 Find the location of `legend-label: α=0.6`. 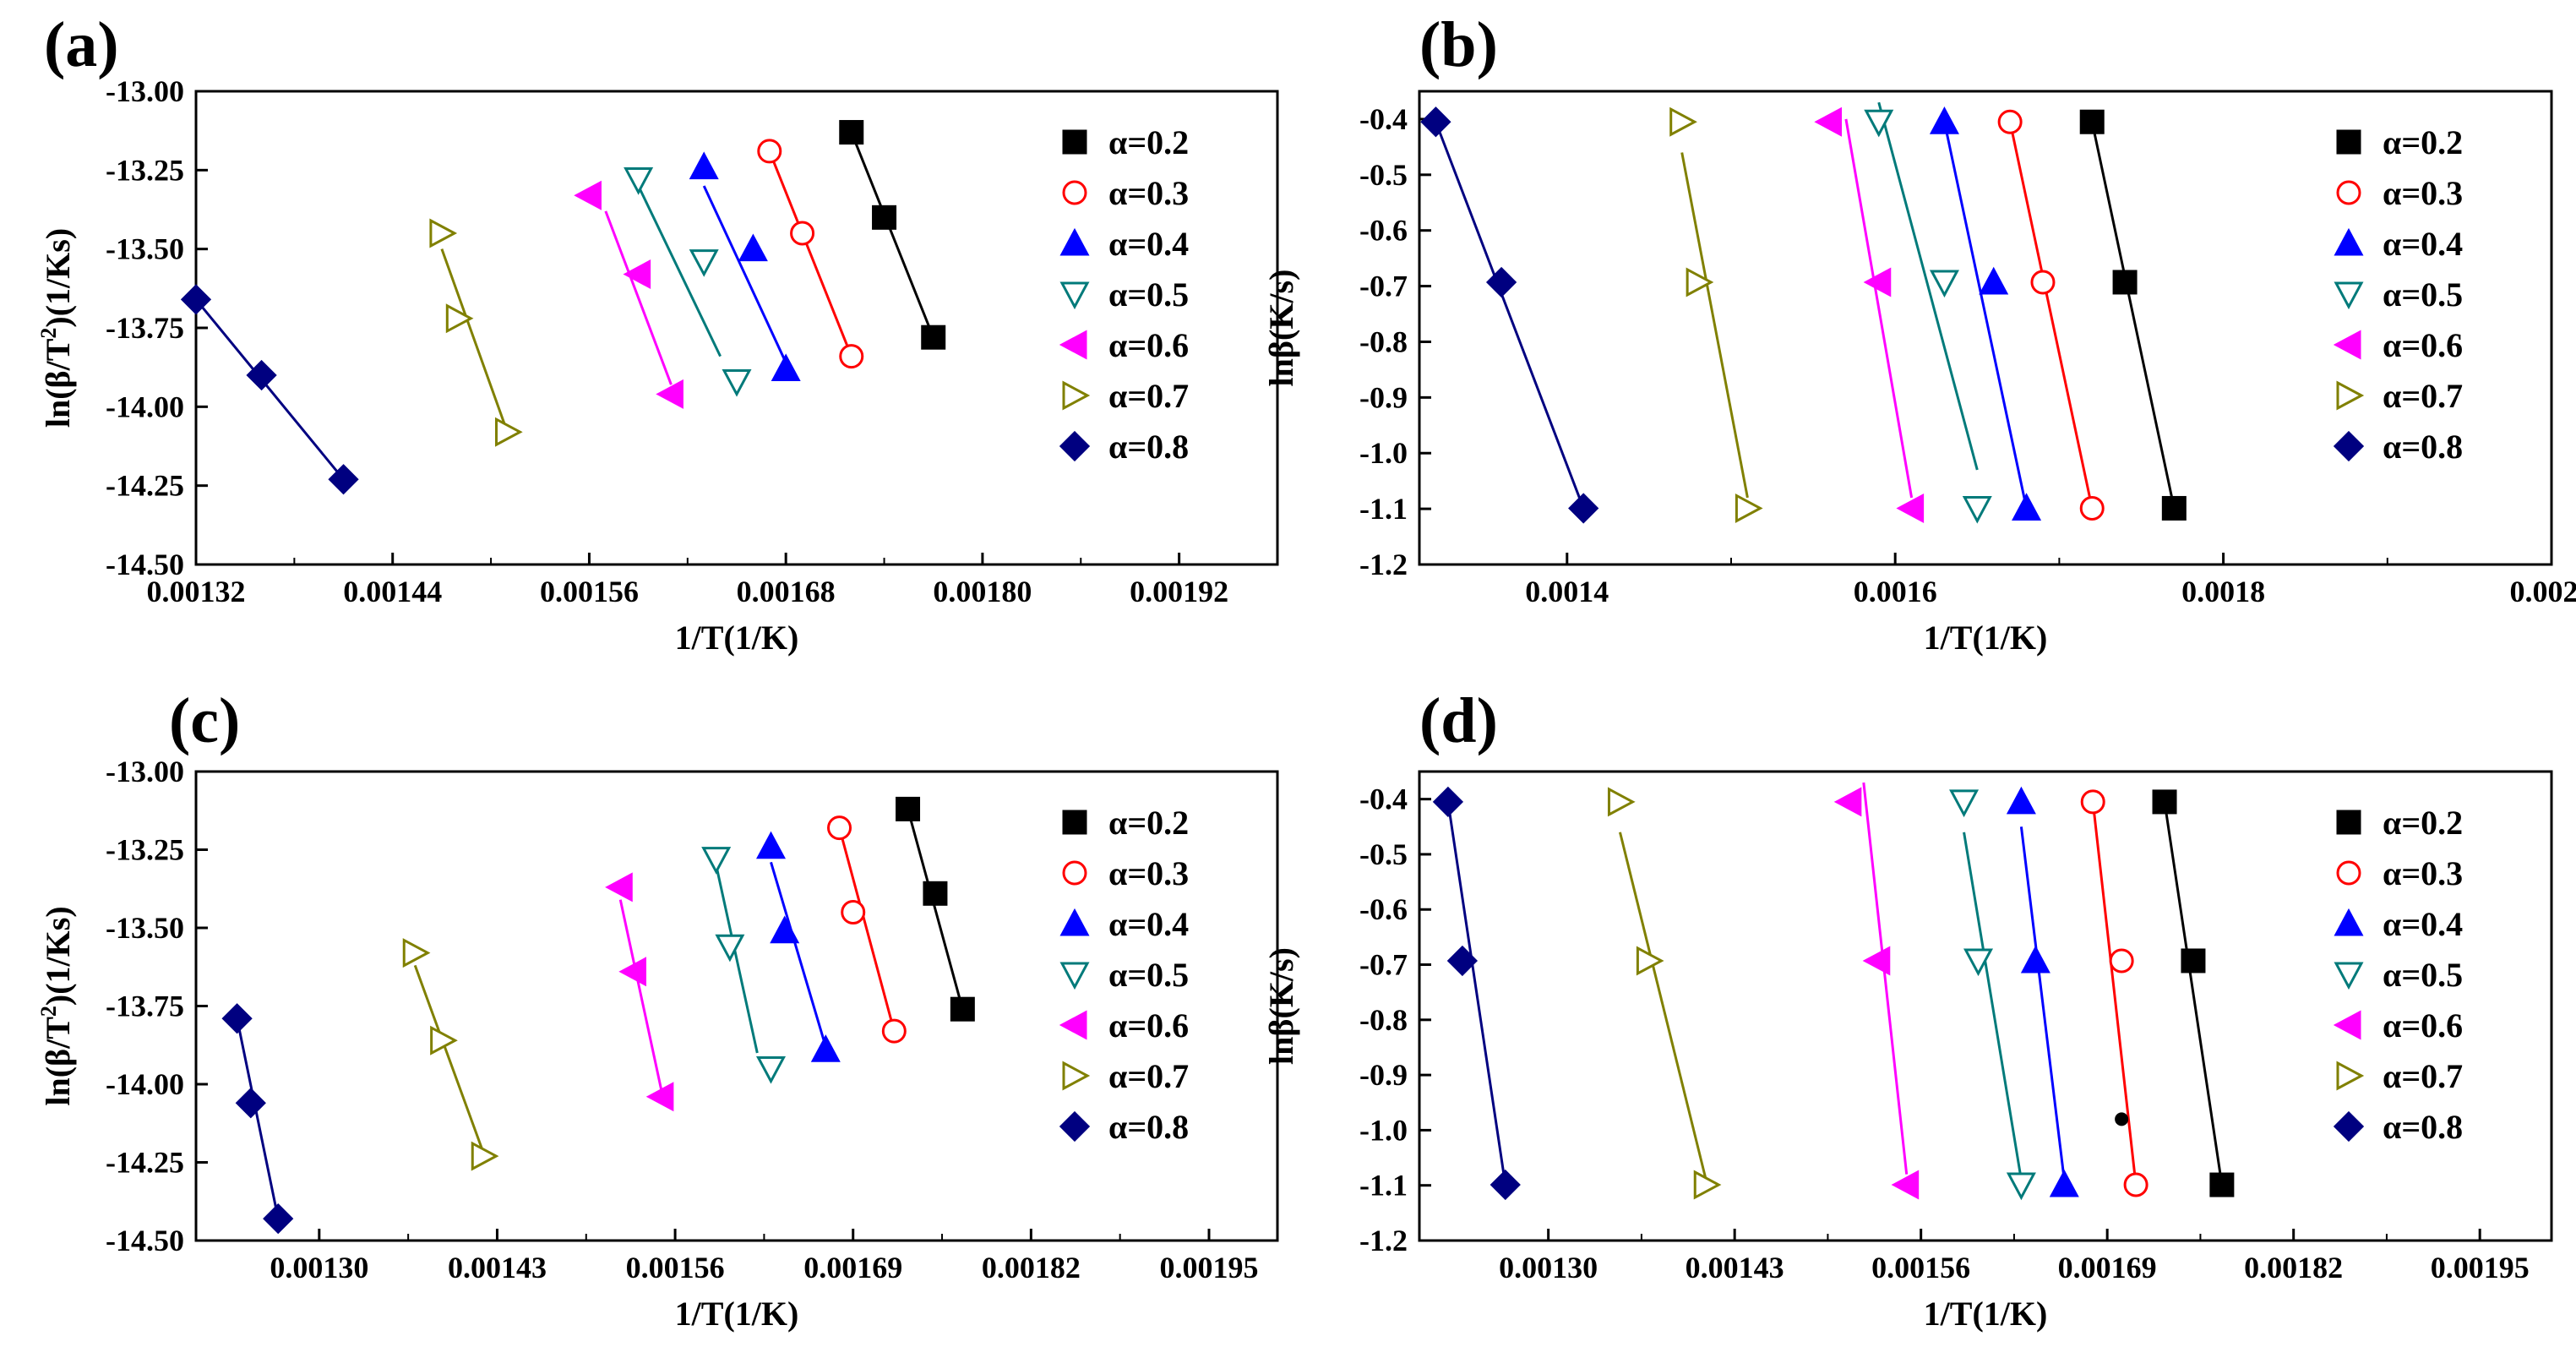

legend-label: α=0.6 is located at coordinates (2423, 345).